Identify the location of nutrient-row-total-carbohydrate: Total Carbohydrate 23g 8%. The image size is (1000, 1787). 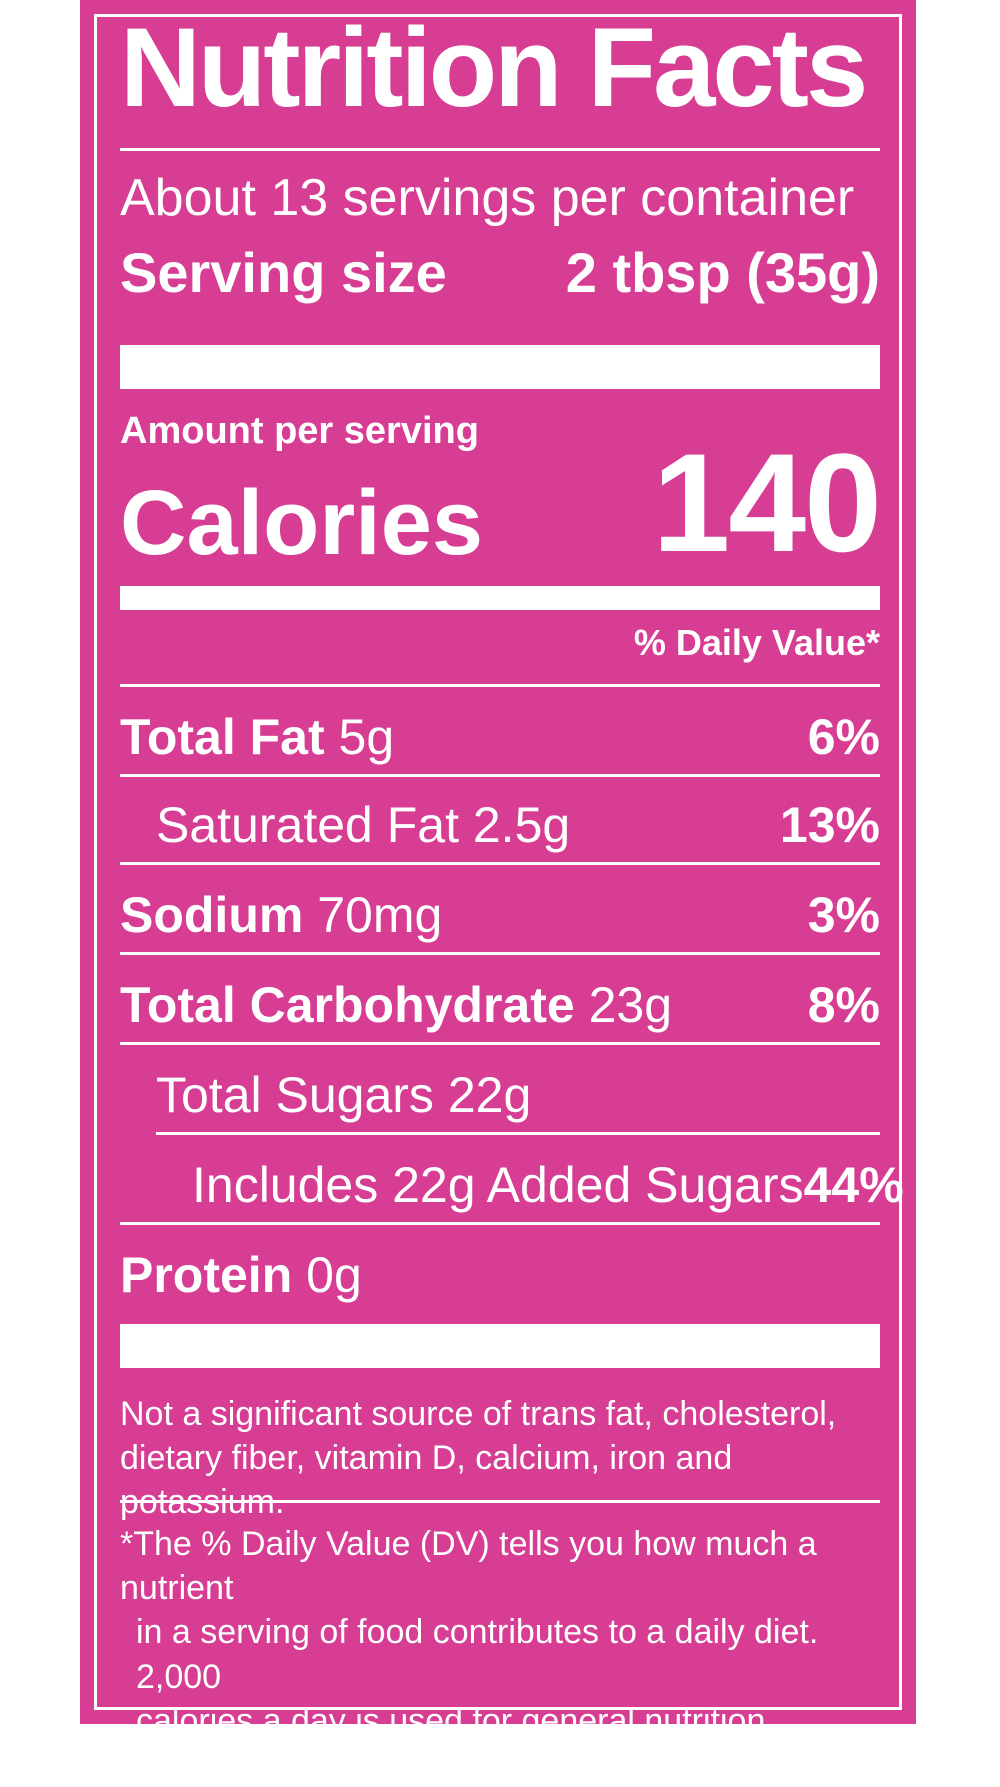
(500, 1005).